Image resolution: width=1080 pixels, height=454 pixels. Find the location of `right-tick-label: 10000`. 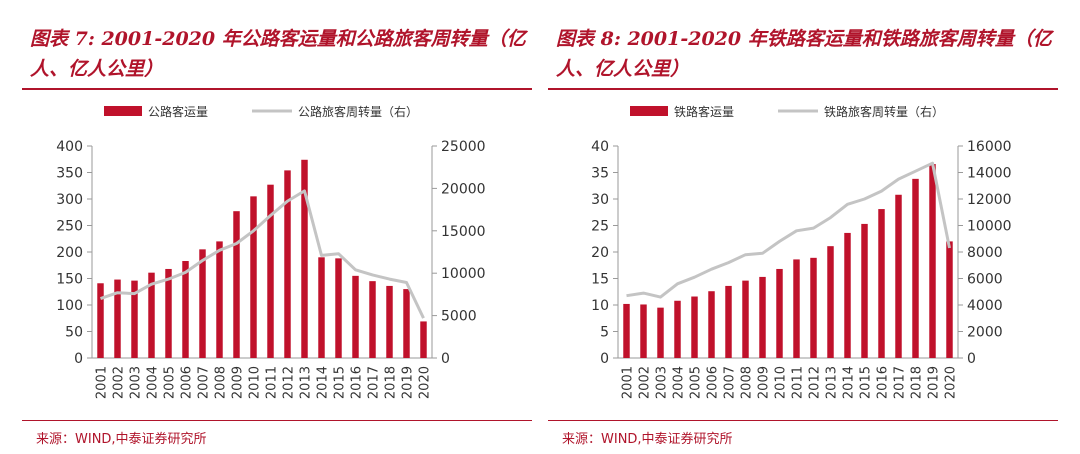

right-tick-label: 10000 is located at coordinates (989, 227).